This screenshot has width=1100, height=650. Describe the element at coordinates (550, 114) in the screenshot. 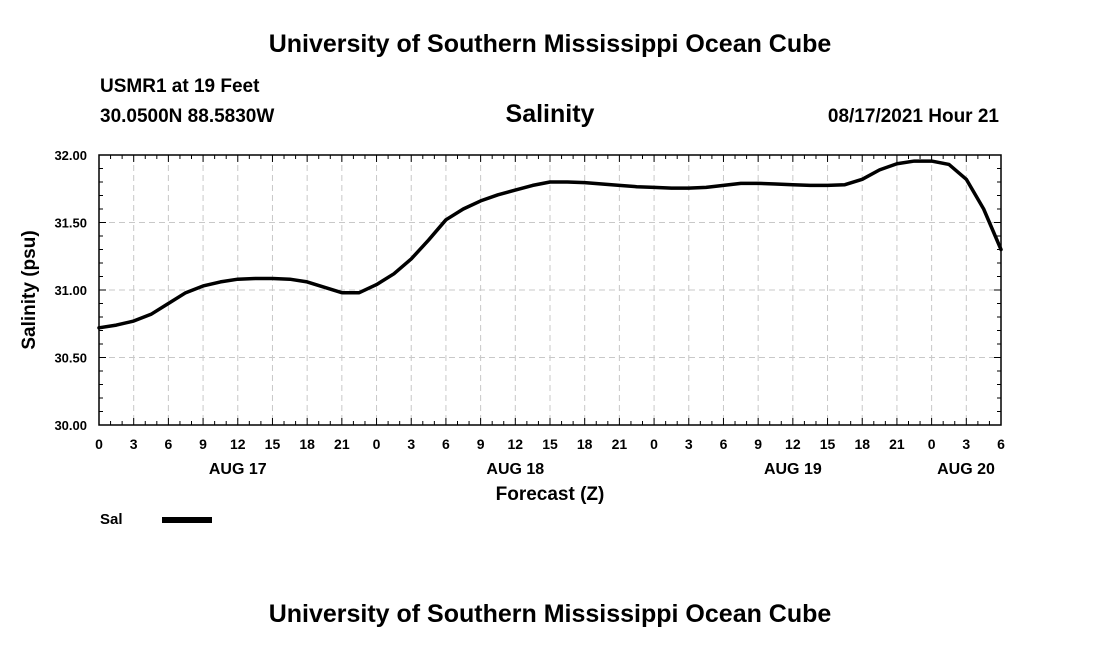

I see `variable-title: Salinity` at that location.